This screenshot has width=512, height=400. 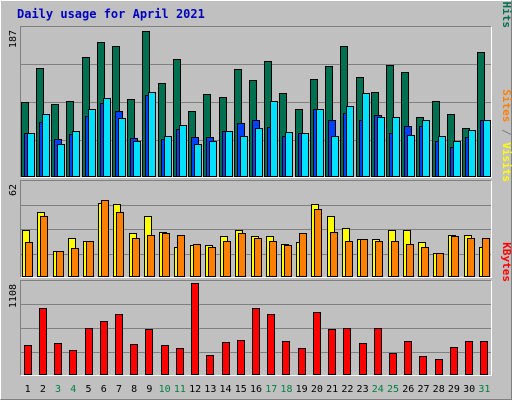 I want to click on x-tick-label-6: 6, so click(x=104, y=389).